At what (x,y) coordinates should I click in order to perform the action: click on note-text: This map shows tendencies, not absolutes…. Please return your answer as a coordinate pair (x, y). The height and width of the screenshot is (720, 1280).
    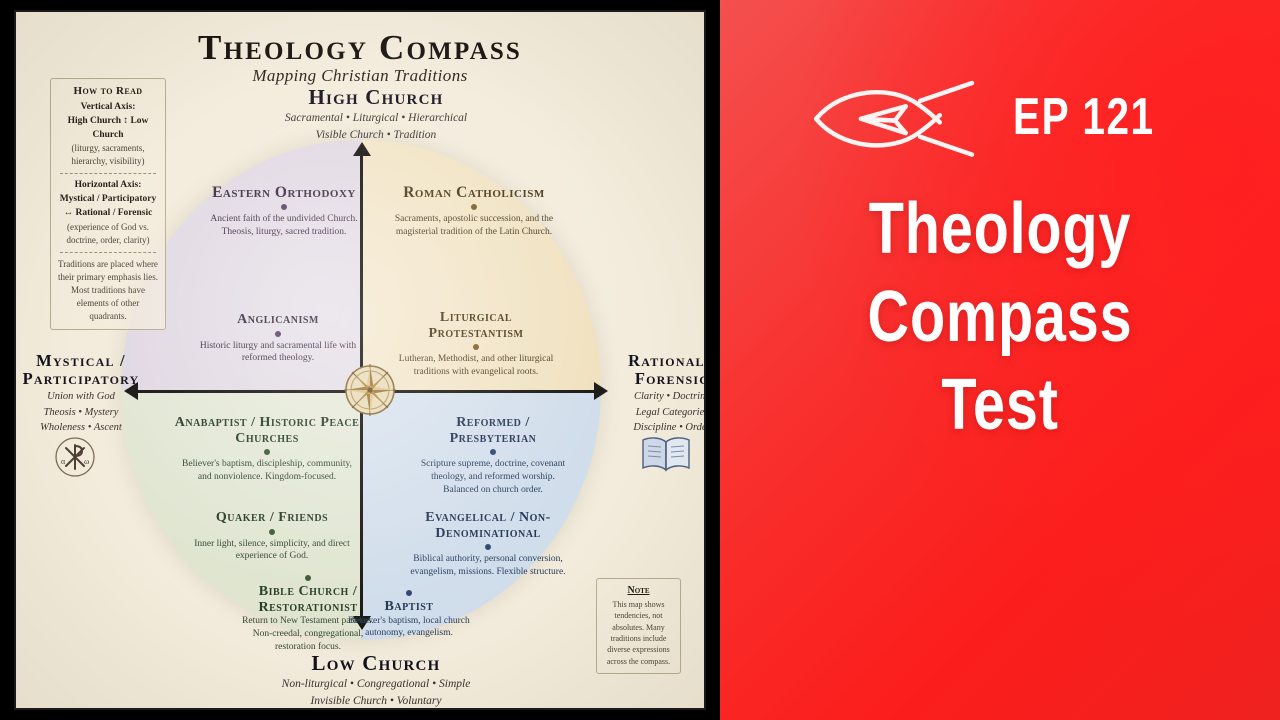
    Looking at the image, I should click on (638, 633).